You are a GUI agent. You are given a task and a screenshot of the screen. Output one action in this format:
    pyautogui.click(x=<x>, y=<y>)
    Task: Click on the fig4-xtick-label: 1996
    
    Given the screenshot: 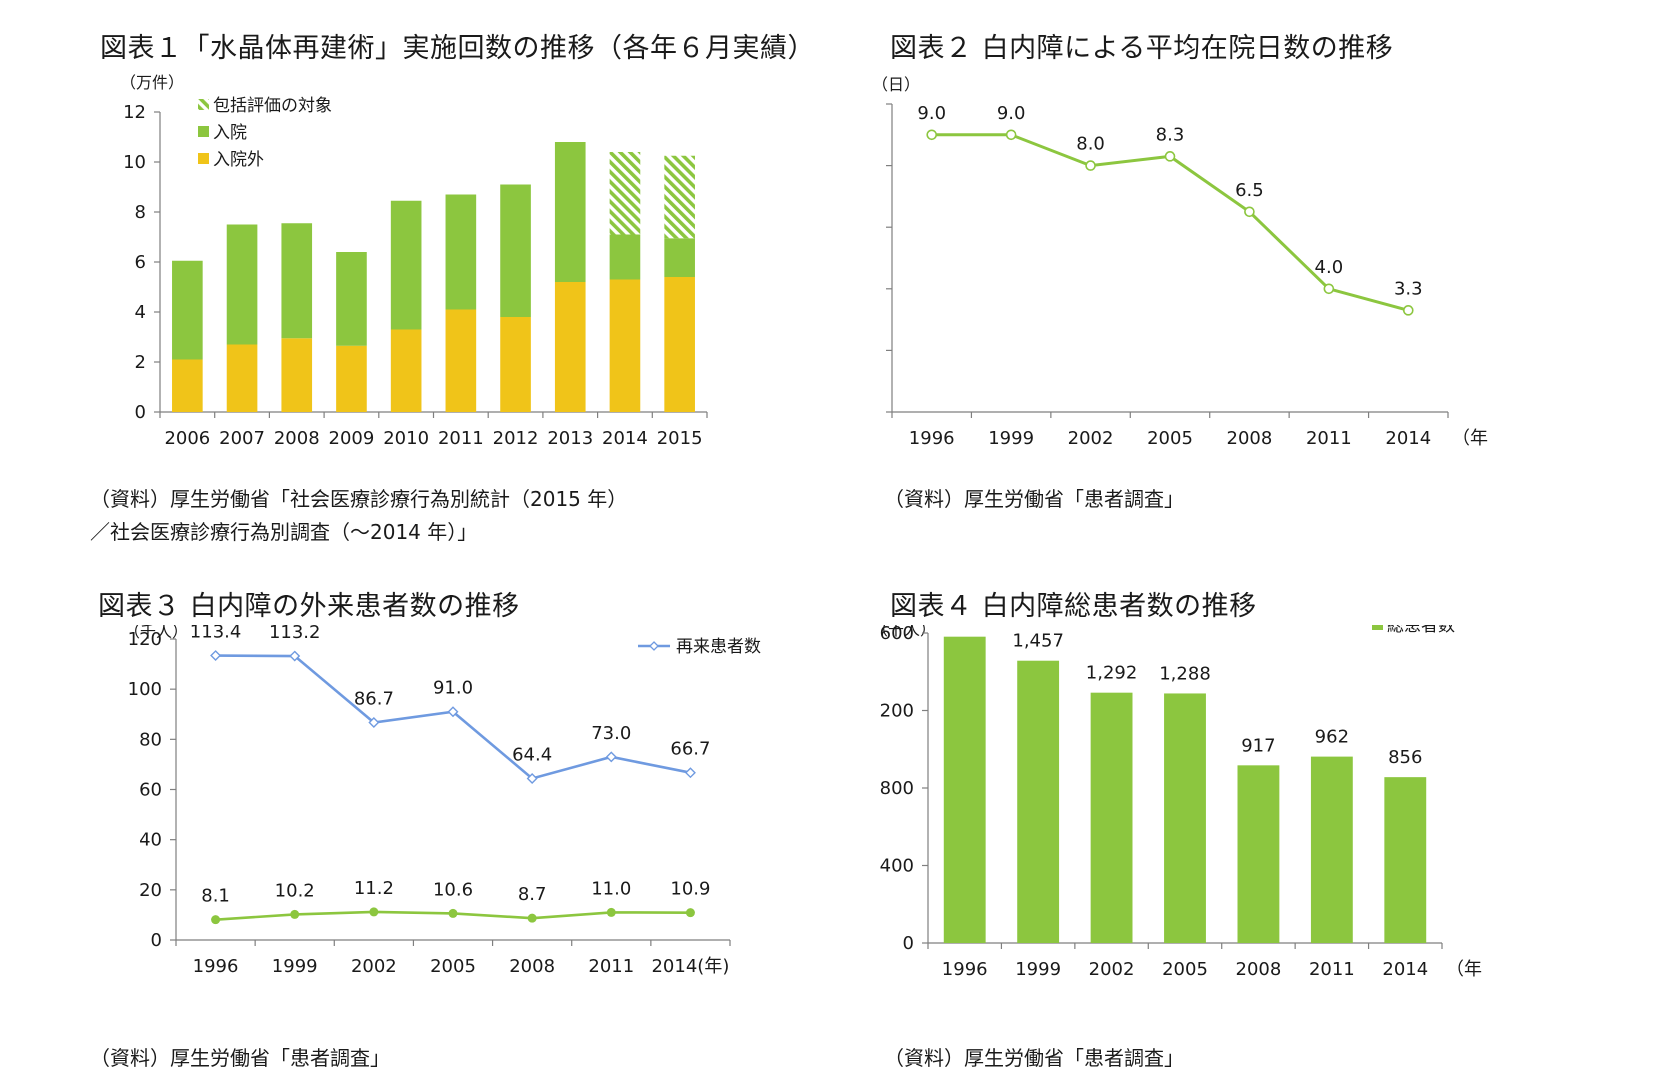 What is the action you would take?
    pyautogui.click(x=965, y=969)
    